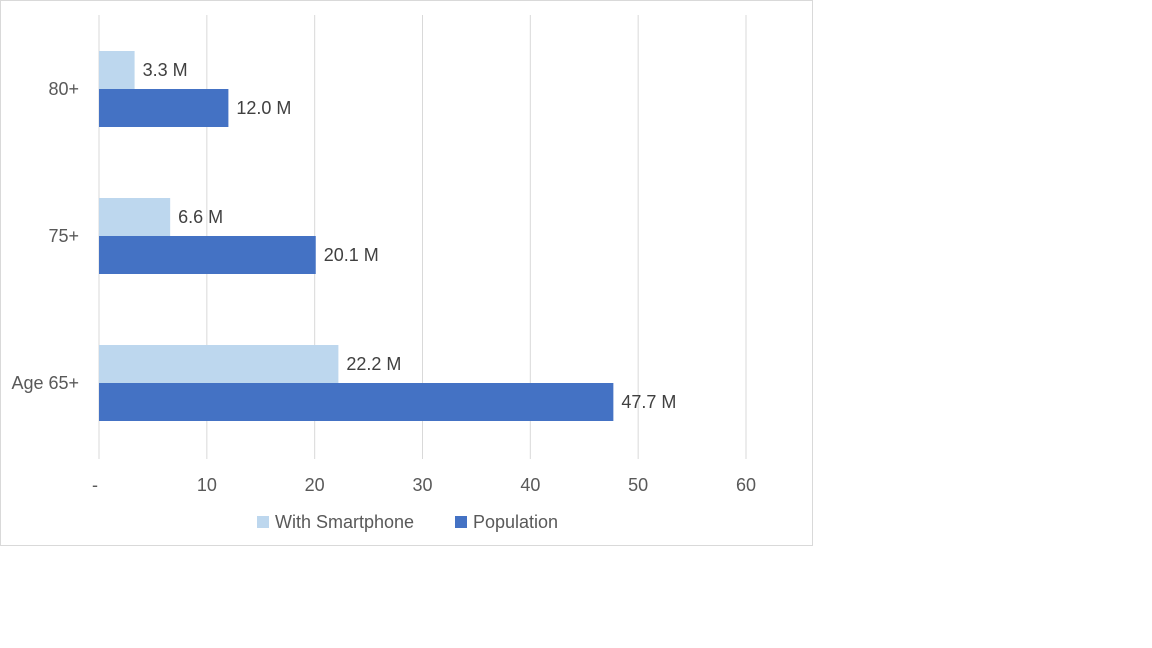 This screenshot has height=648, width=1152. What do you see at coordinates (200, 217) in the screenshot?
I see `data-label: 6.6 M` at bounding box center [200, 217].